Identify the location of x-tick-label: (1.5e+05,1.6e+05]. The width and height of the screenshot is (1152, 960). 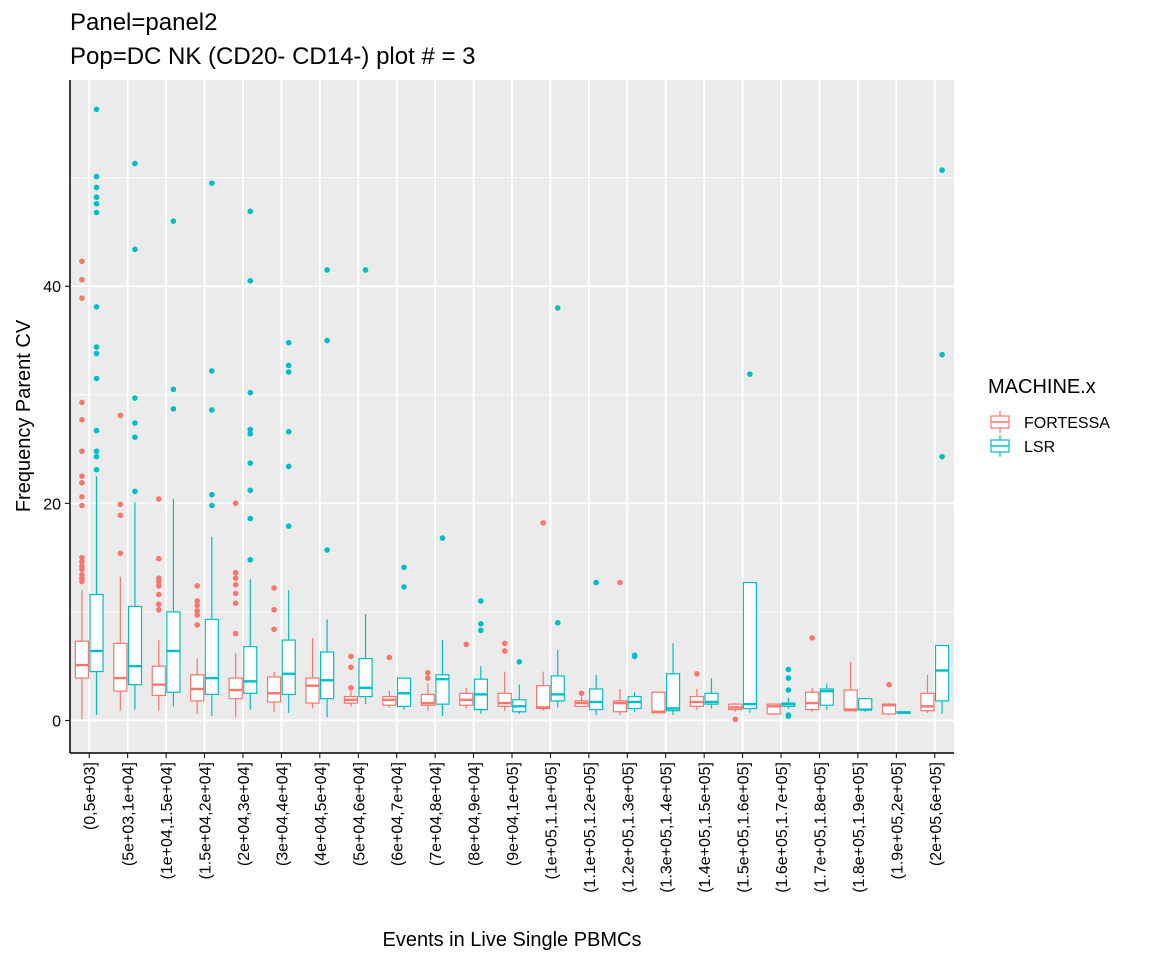
(744, 827).